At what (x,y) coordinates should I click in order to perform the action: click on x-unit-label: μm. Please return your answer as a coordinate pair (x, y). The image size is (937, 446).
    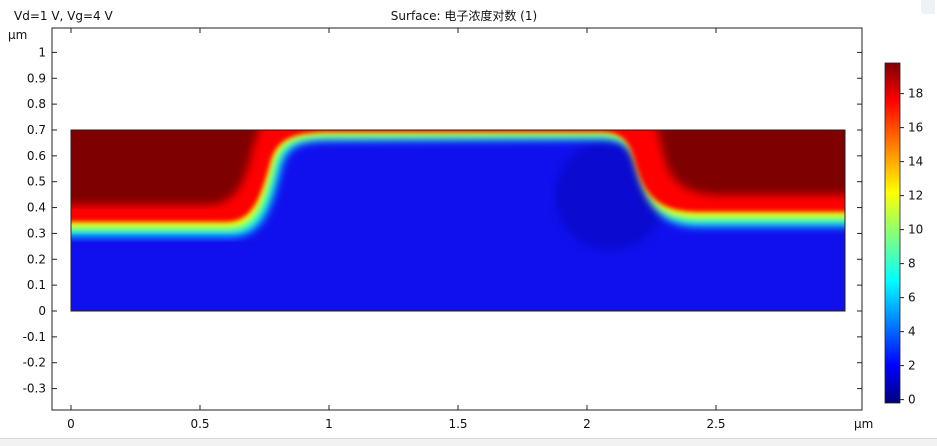
    Looking at the image, I should click on (863, 424).